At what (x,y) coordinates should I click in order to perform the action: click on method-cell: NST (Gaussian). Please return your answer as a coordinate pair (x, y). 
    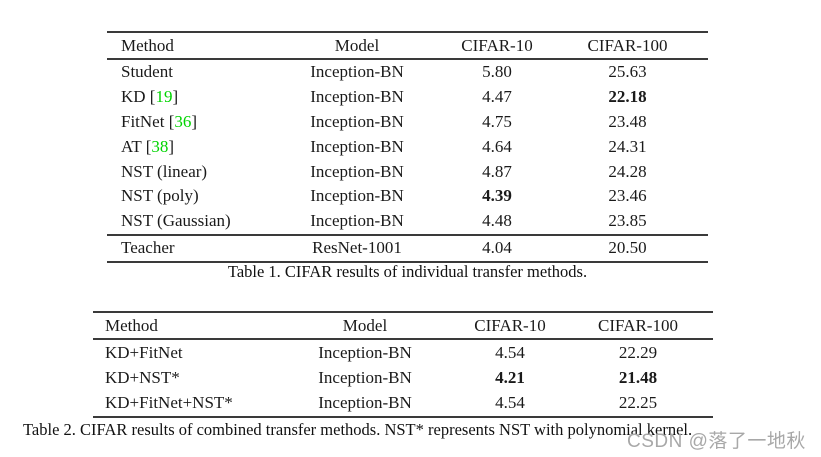
    Looking at the image, I should click on (187, 221).